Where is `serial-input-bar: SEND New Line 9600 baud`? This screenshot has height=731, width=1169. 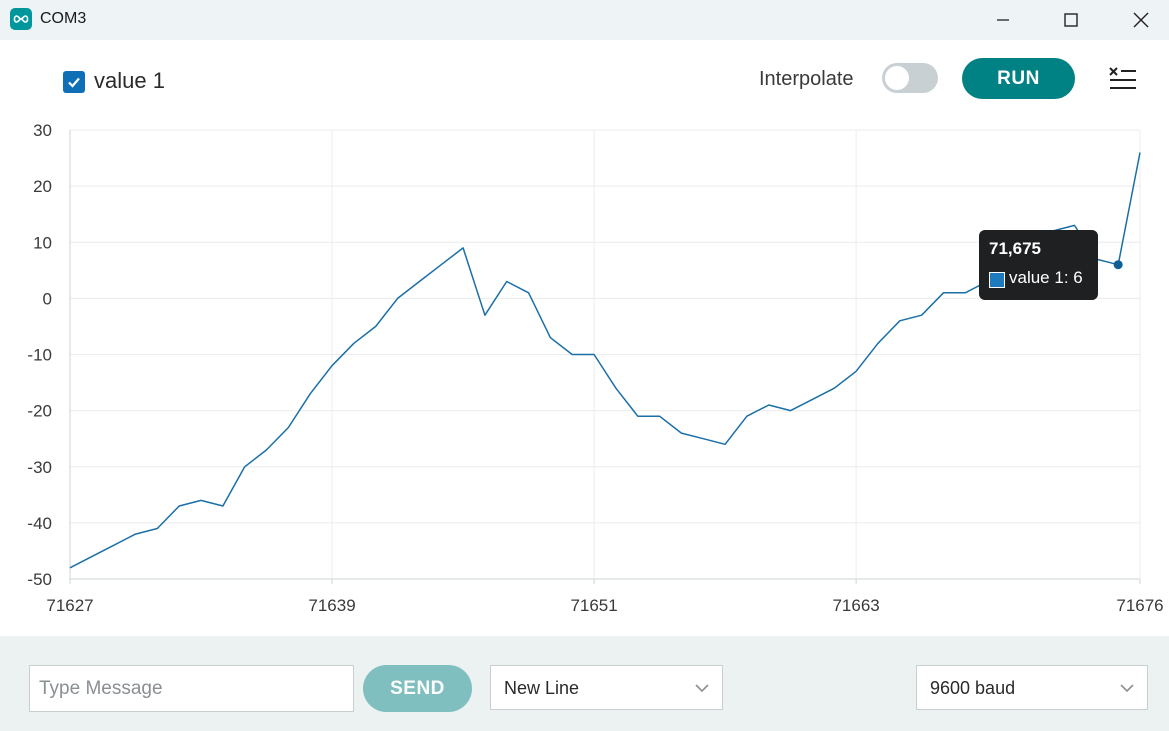
serial-input-bar: SEND New Line 9600 baud is located at coordinates (584, 683).